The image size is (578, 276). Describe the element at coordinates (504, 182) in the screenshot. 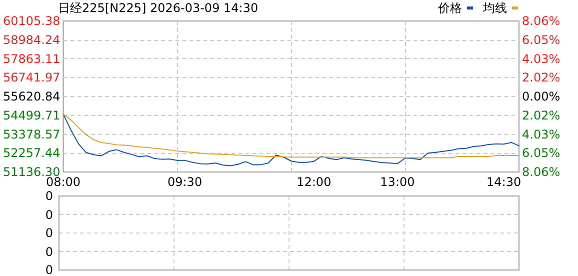

I see `x-tick-label: 14:30` at that location.